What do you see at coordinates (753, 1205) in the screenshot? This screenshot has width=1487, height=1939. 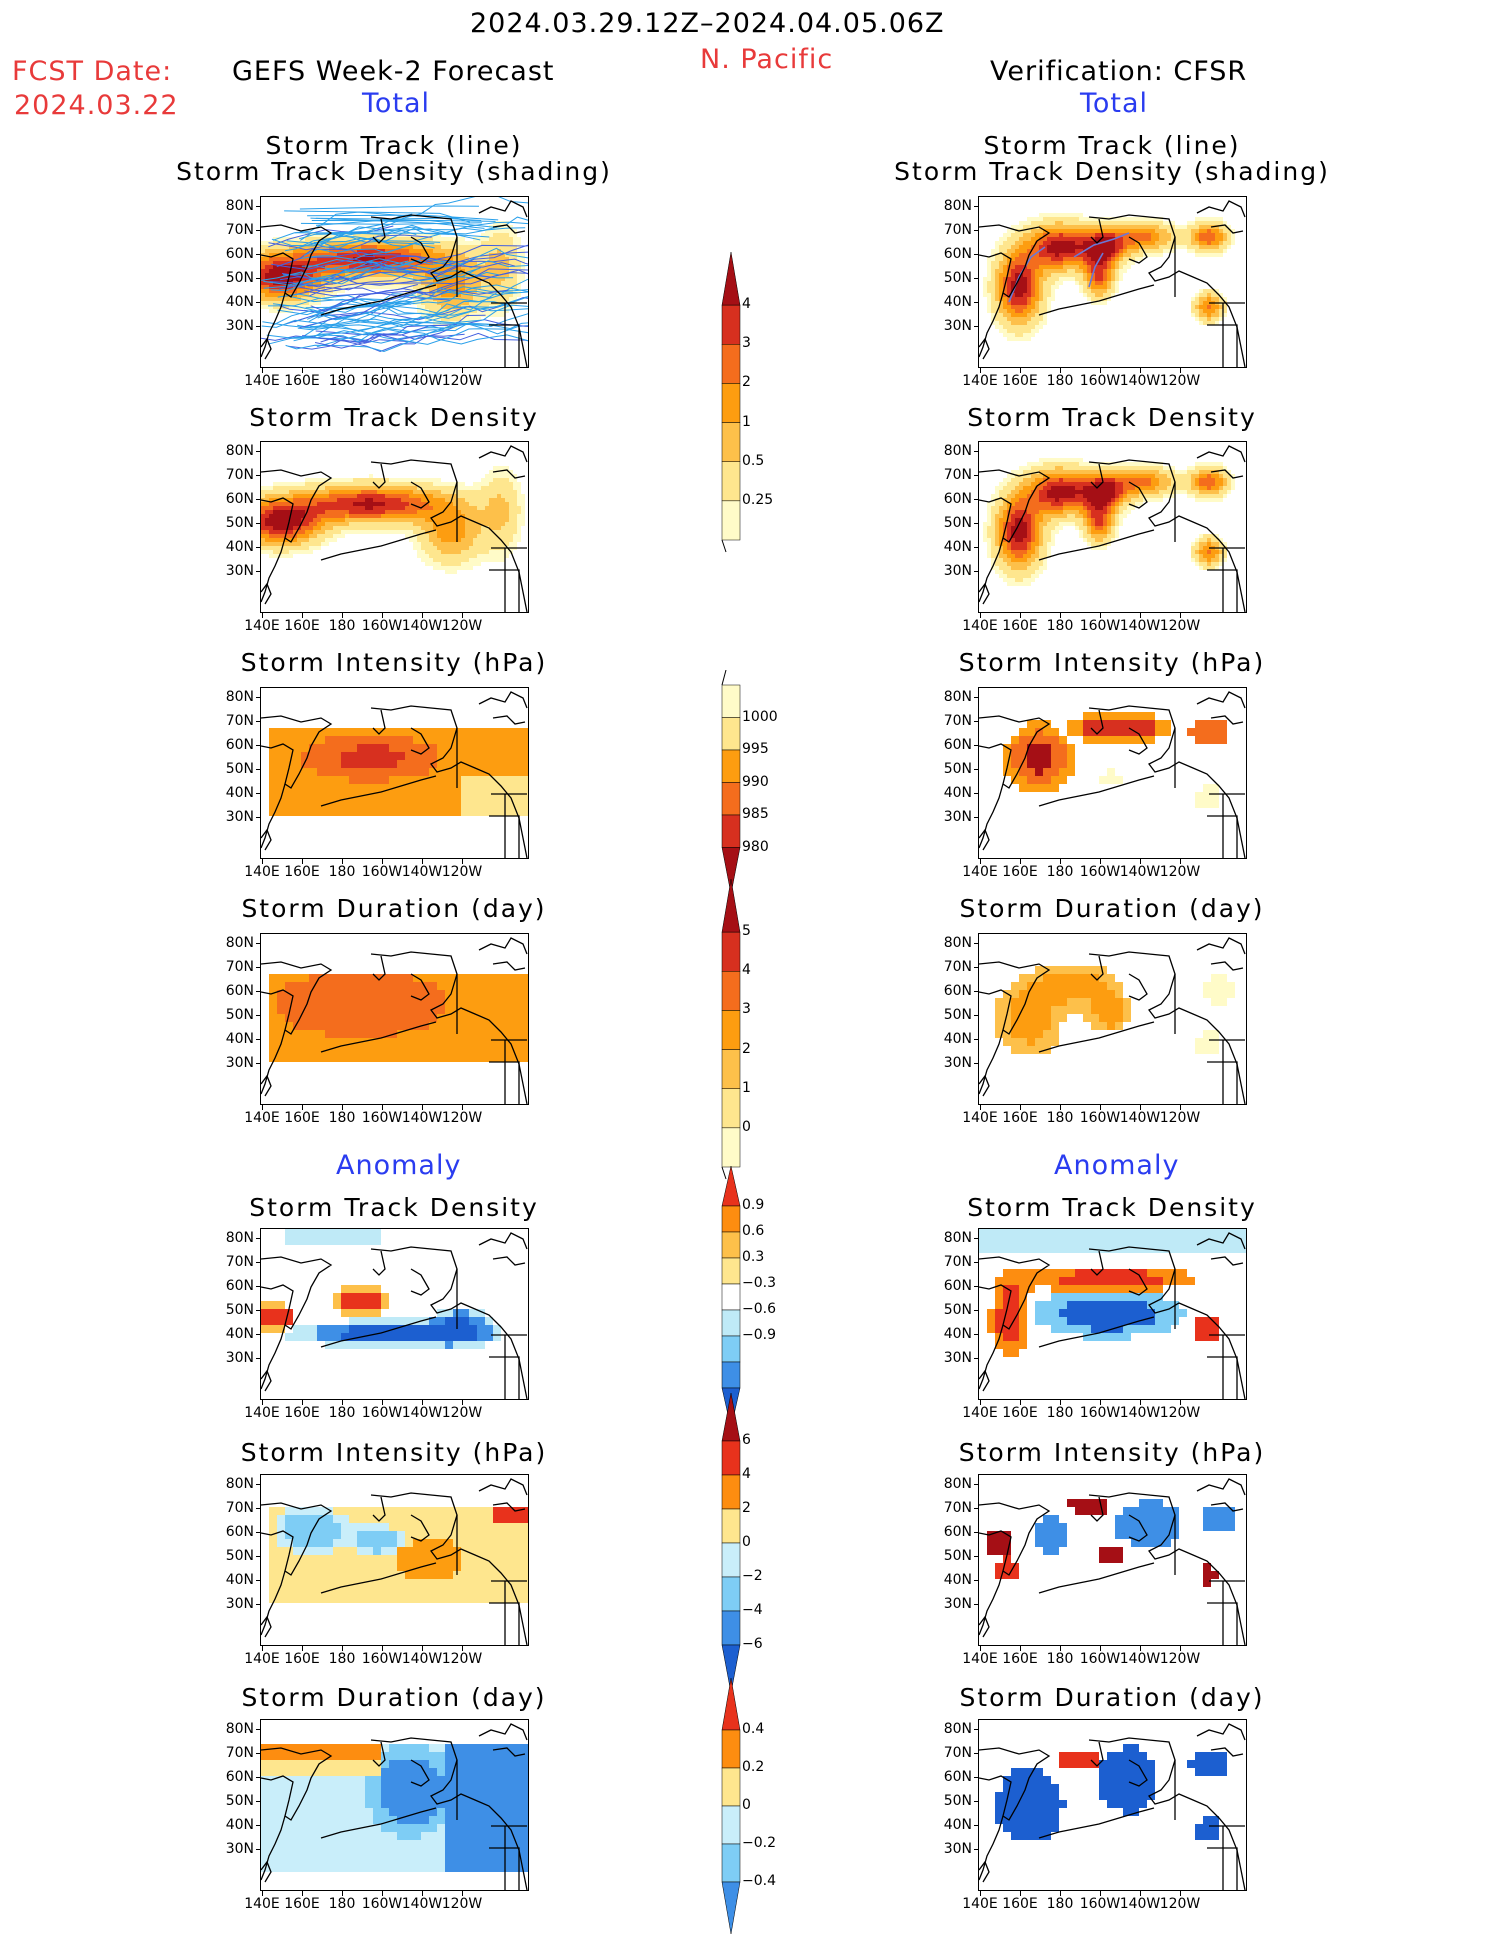 I see `colorbar-label: 0.9` at bounding box center [753, 1205].